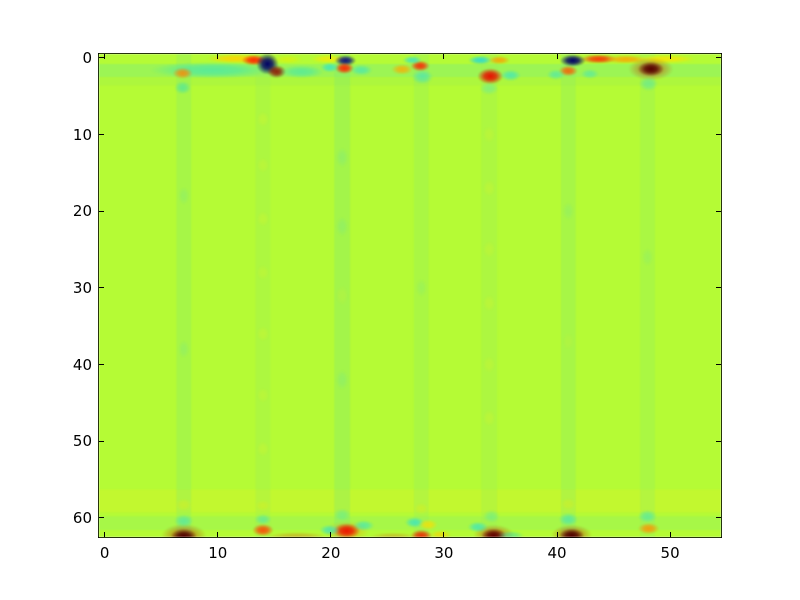 This screenshot has width=800, height=600. I want to click on x-tick-label: 30, so click(444, 553).